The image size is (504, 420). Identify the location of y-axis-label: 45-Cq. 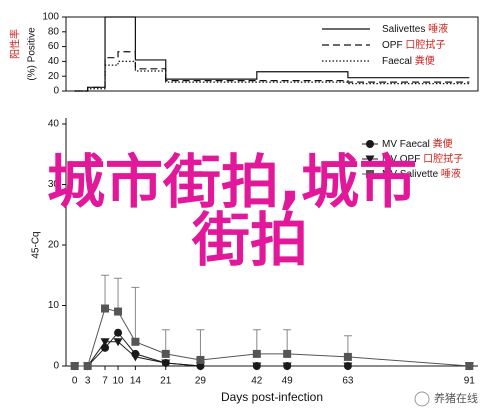
(36, 244).